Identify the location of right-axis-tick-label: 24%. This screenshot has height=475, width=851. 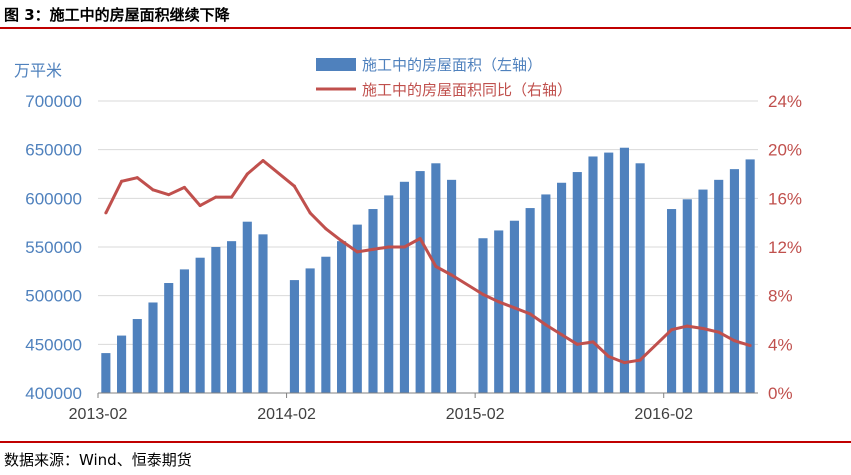
(785, 101).